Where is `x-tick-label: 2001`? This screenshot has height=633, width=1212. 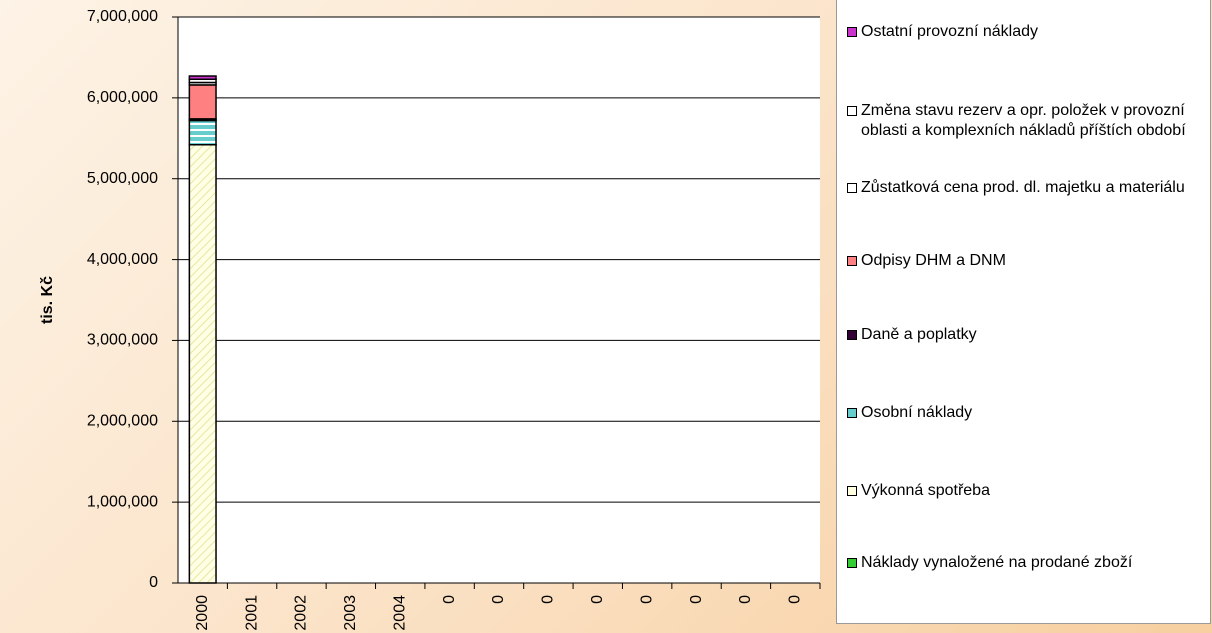
x-tick-label: 2001 is located at coordinates (251, 613).